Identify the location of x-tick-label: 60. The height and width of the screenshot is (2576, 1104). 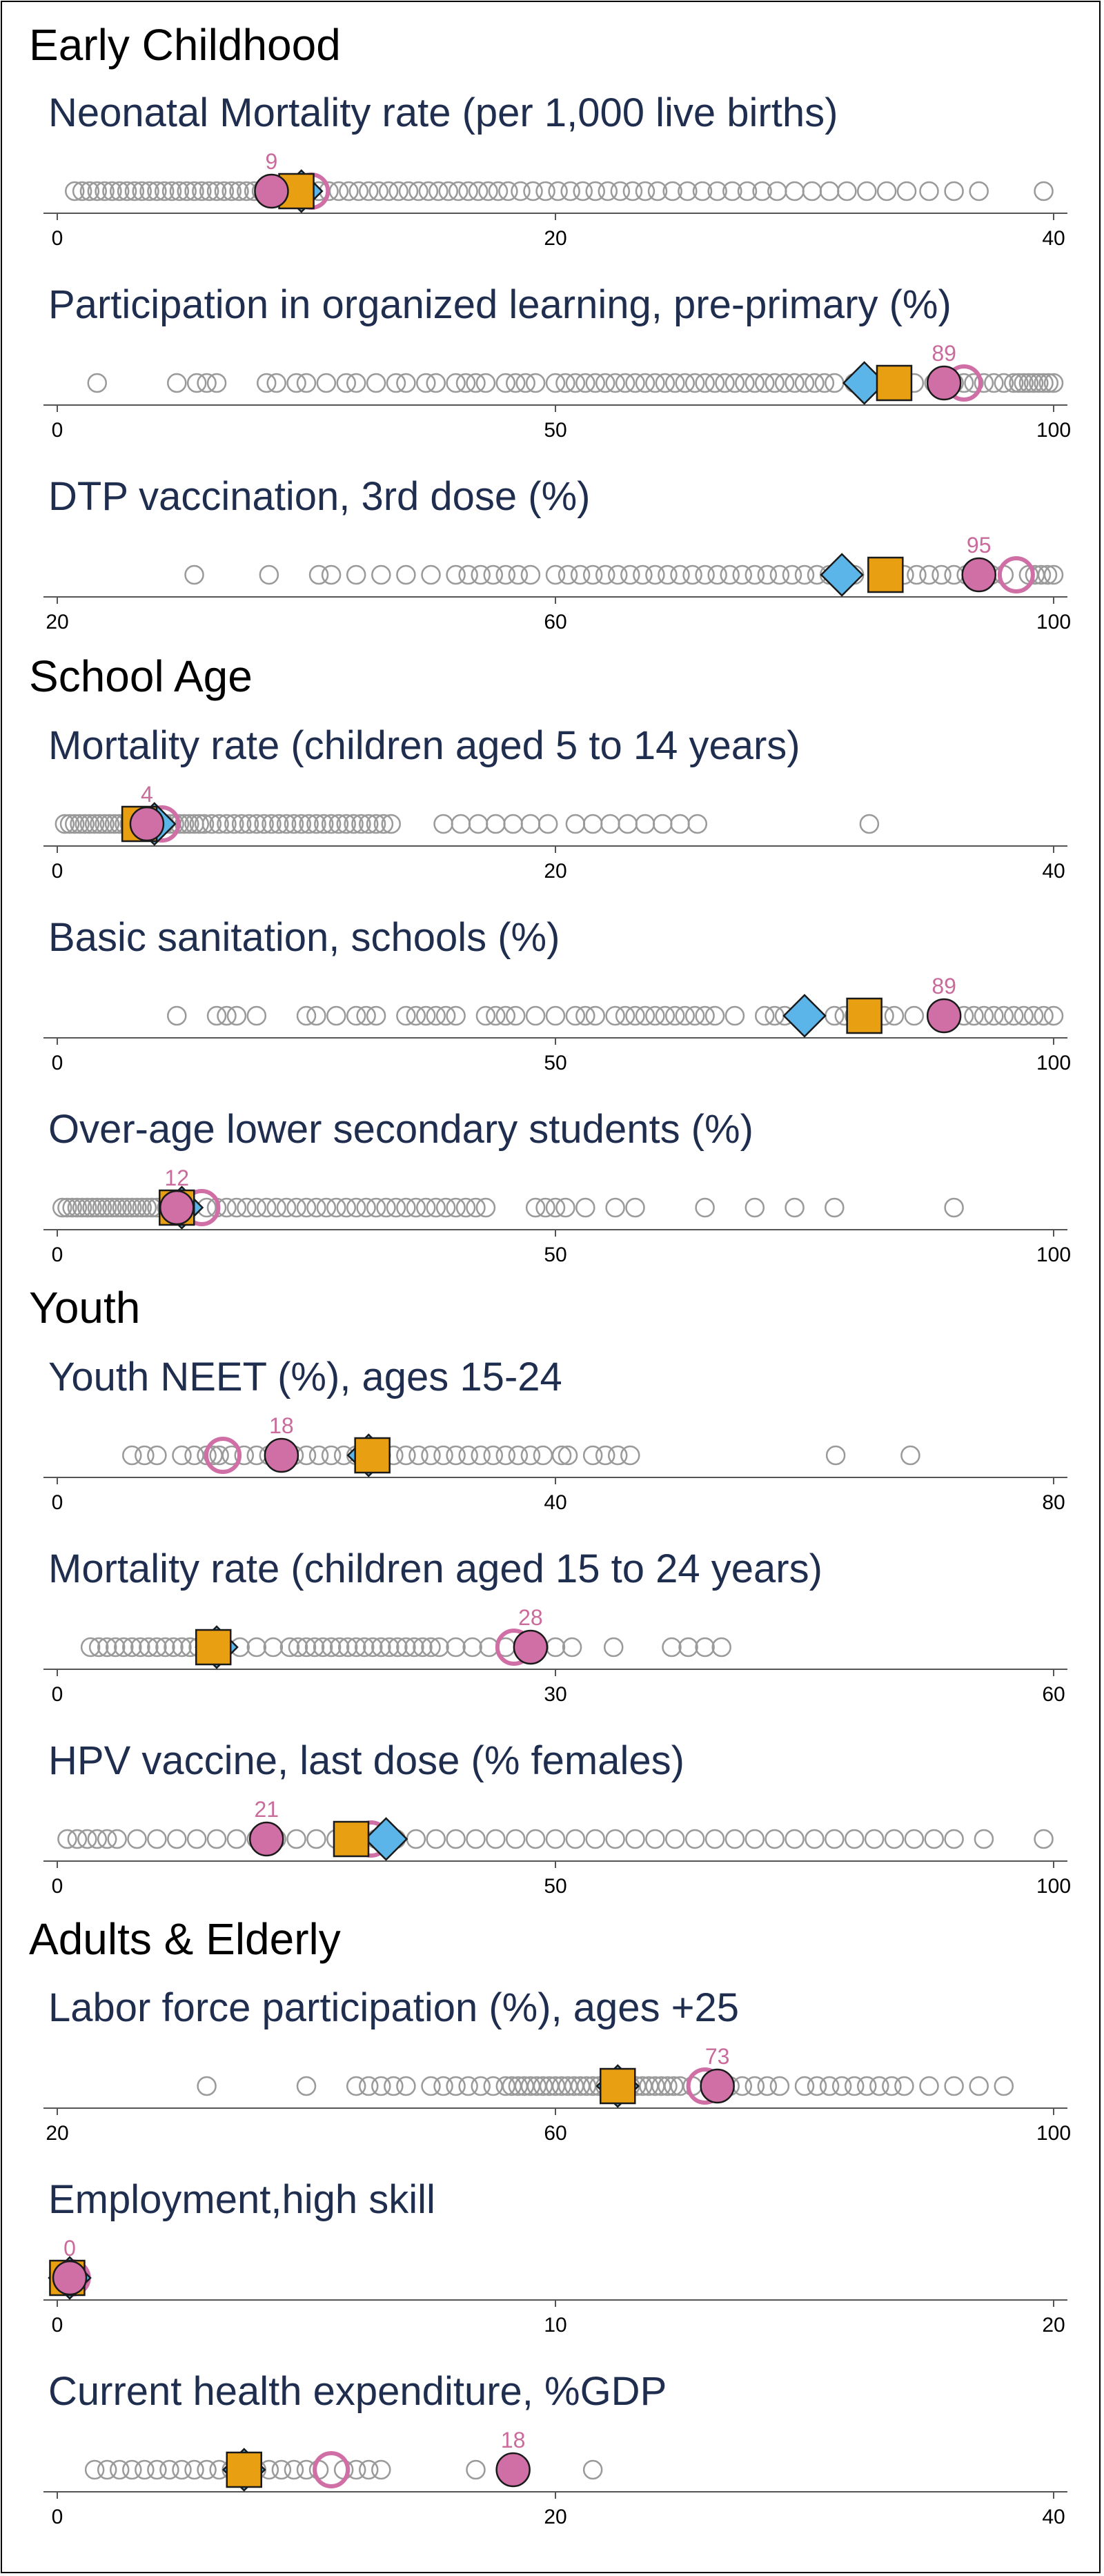
(555, 622).